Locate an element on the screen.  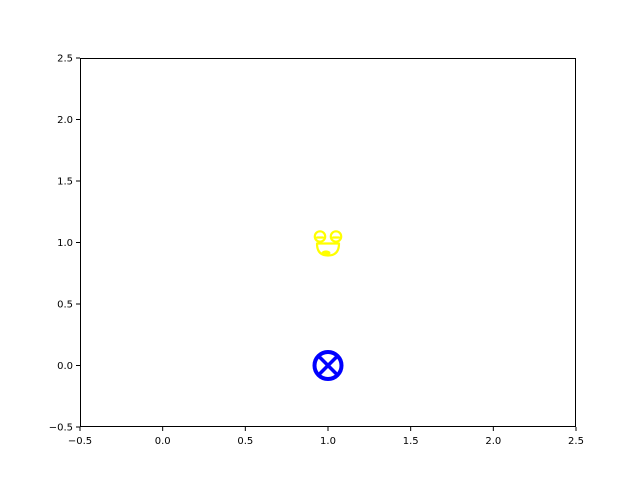
x-tick-label: 2.0 is located at coordinates (493, 441).